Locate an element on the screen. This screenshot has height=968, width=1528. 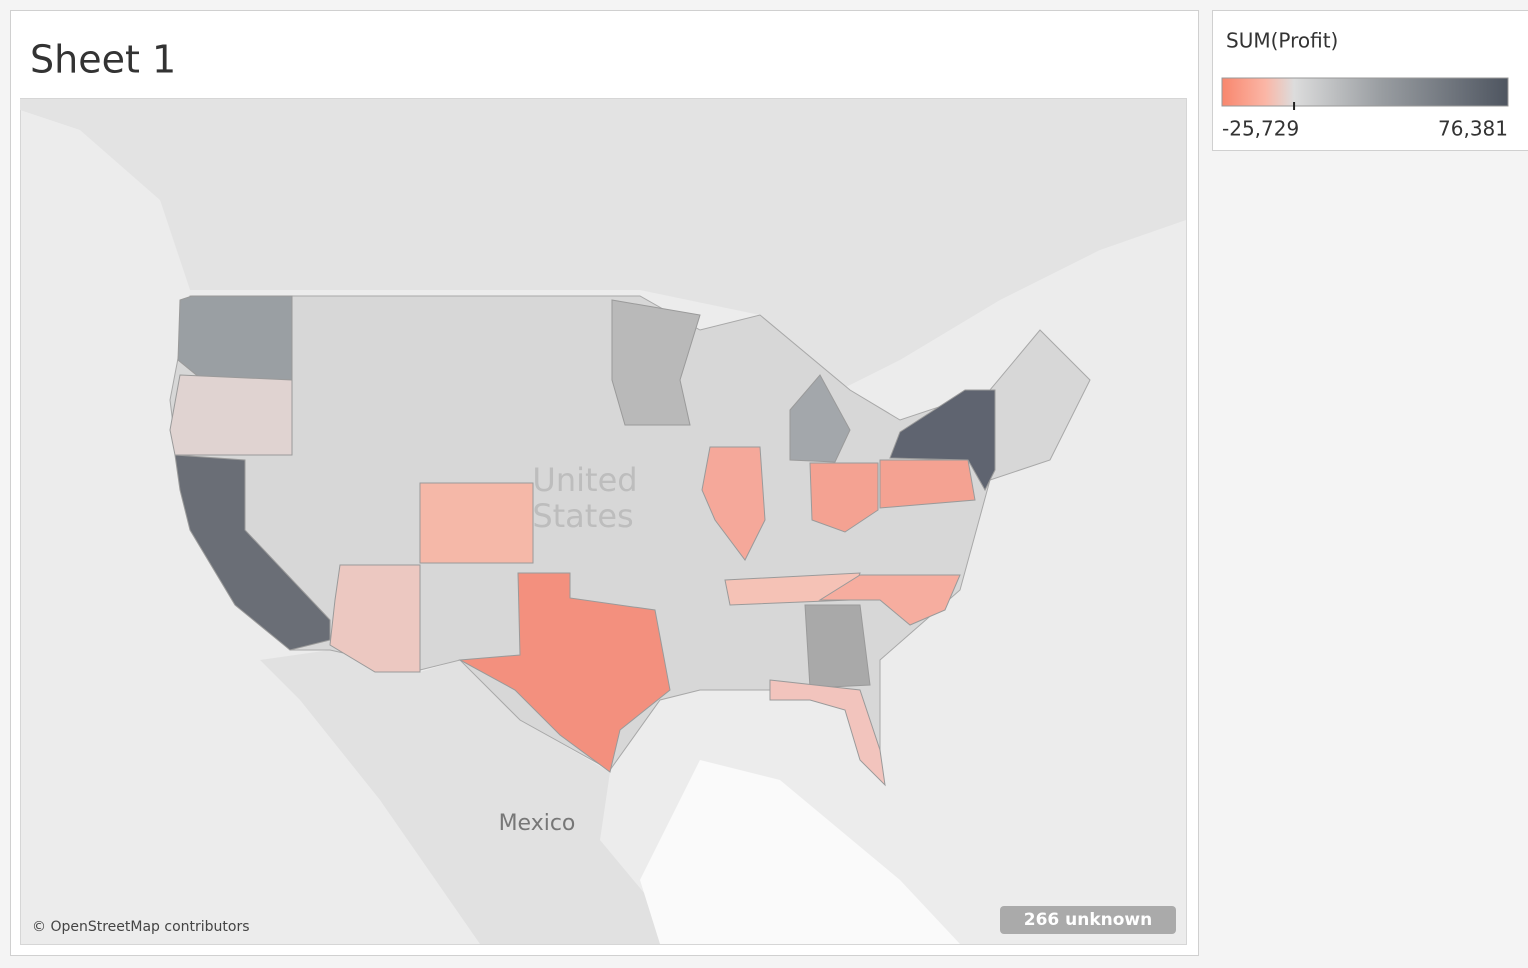
country-label: United is located at coordinates (584, 480).